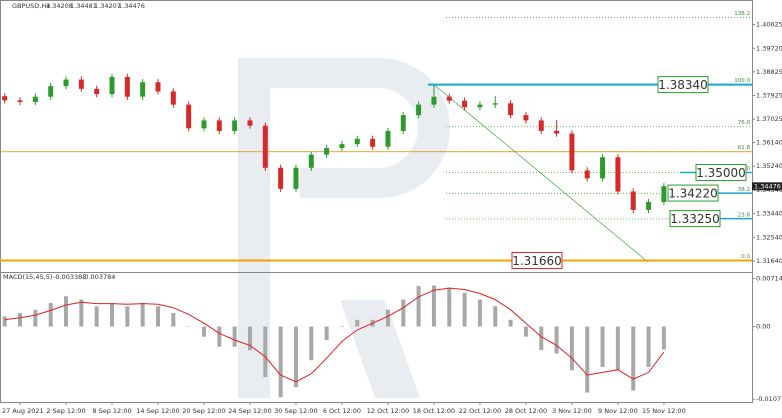  What do you see at coordinates (65, 411) in the screenshot?
I see `x-tick-label: 2 Sep 12:00` at bounding box center [65, 411].